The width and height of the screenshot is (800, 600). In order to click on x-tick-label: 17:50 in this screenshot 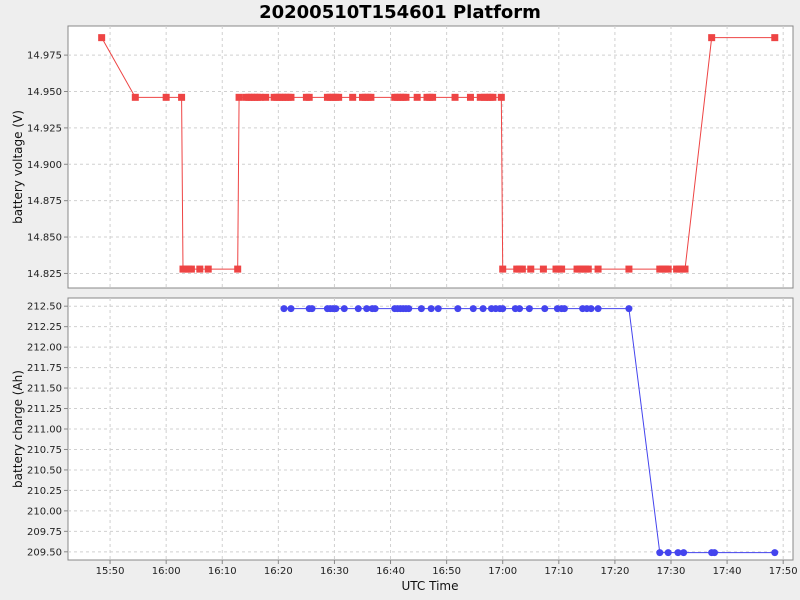, I will do `click(783, 571)`.